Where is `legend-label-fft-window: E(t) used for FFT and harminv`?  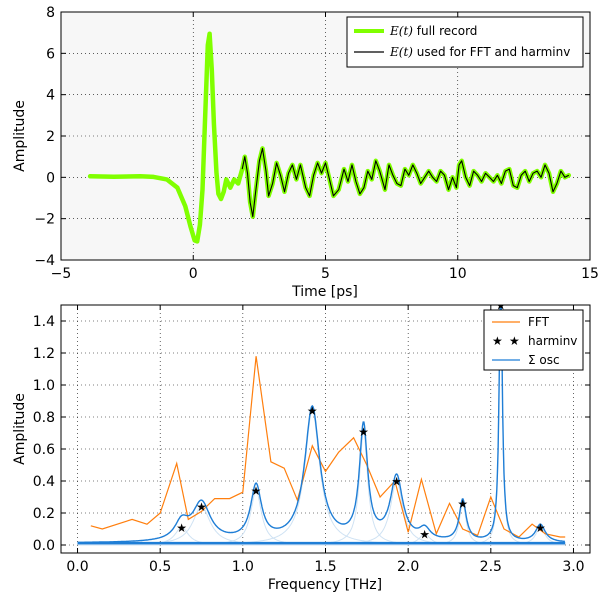
legend-label-fft-window: E(t) used for FFT and harminv is located at coordinates (479, 52).